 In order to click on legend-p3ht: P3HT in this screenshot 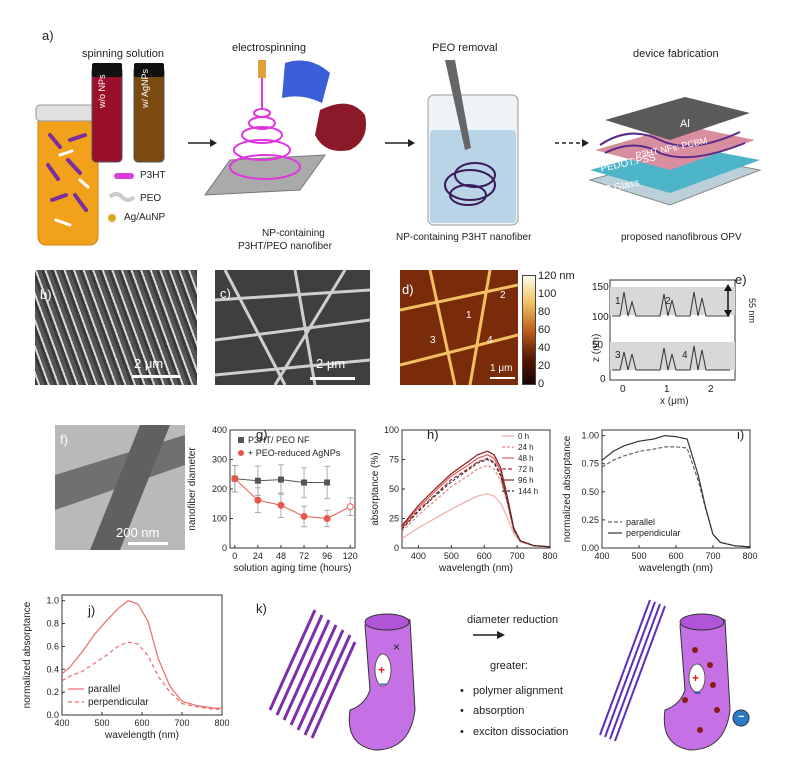, I will do `click(153, 175)`.